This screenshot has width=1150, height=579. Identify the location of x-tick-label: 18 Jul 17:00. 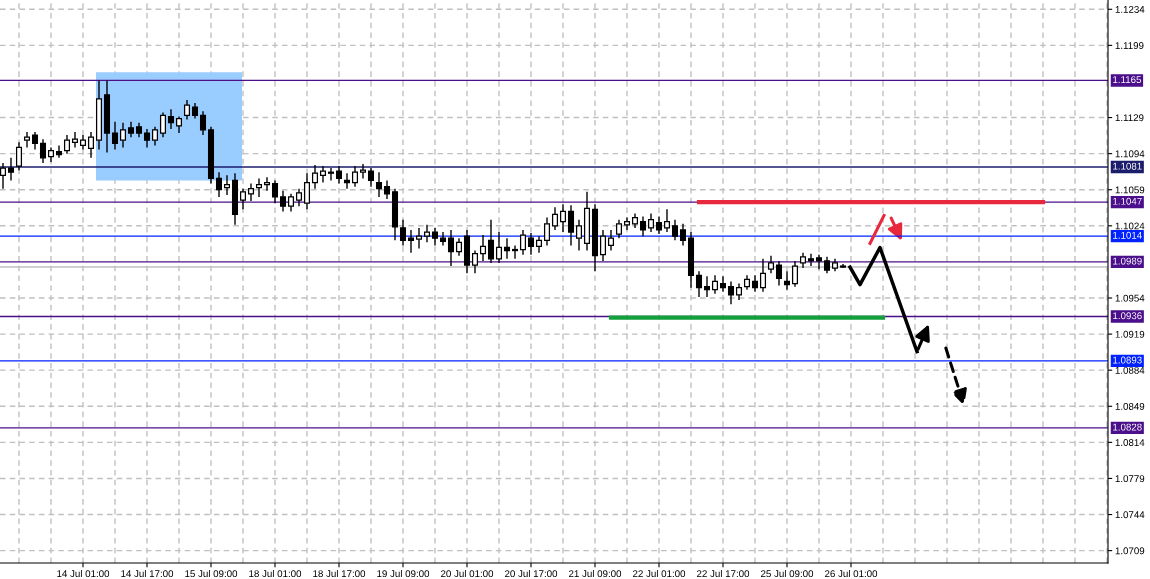
(339, 573).